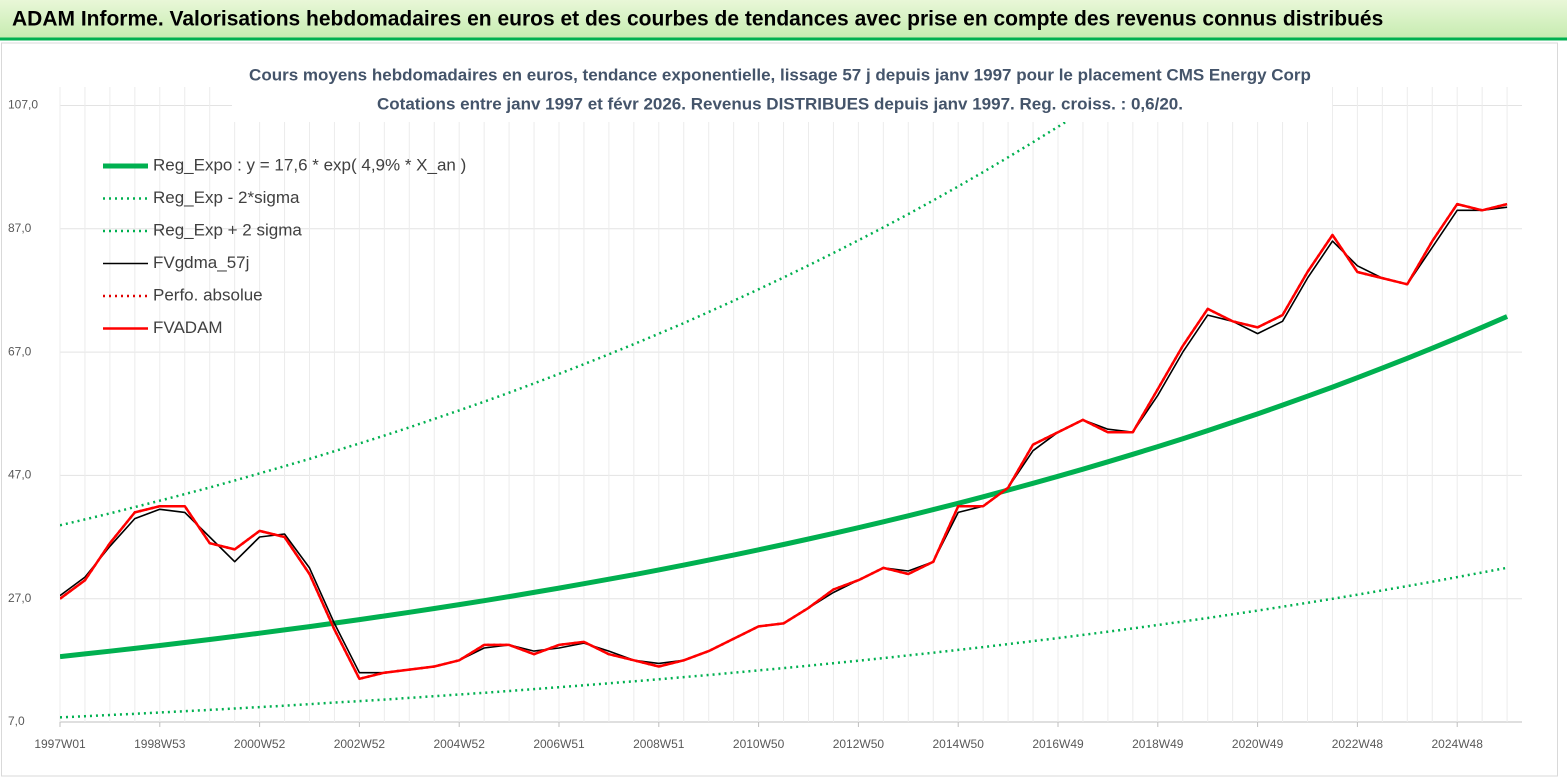 The height and width of the screenshot is (783, 1567). I want to click on x-tick-label: 2008W51, so click(659, 744).